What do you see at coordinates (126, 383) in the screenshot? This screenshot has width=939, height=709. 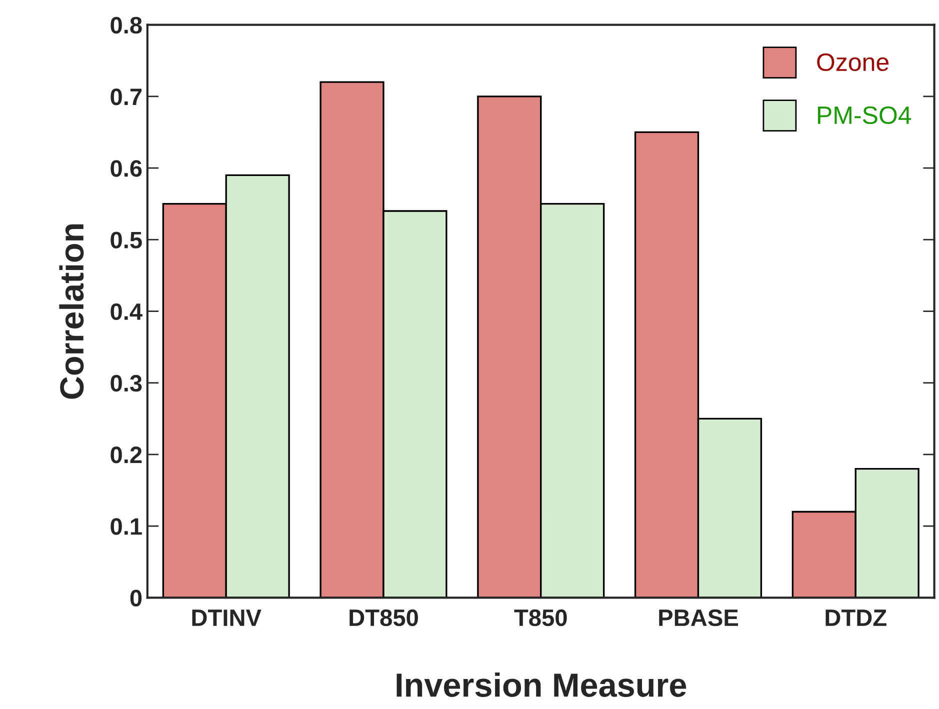 I see `y-tick-label: 0.3` at bounding box center [126, 383].